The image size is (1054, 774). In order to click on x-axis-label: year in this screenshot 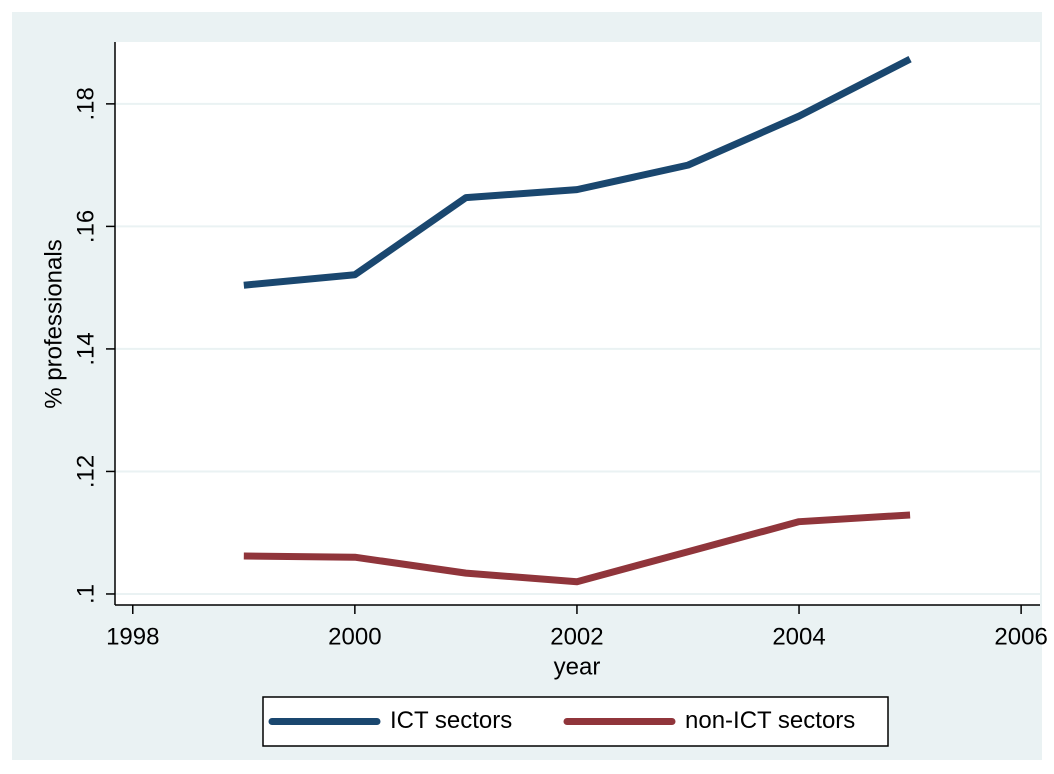, I will do `click(577, 666)`.